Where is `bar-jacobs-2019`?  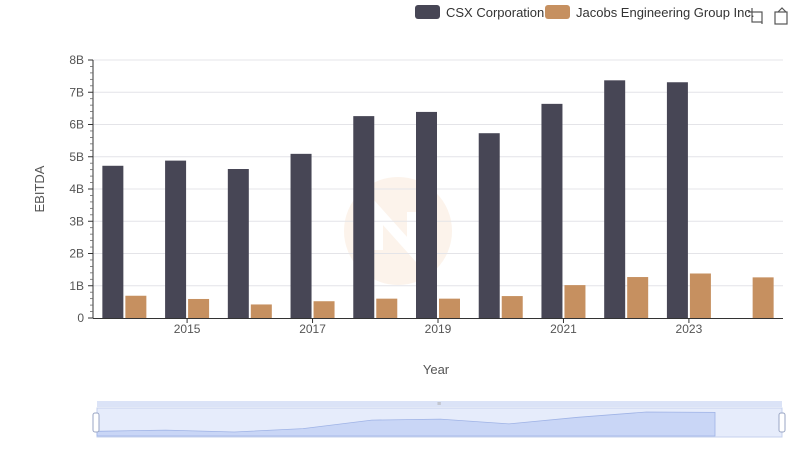 bar-jacobs-2019 is located at coordinates (449, 308).